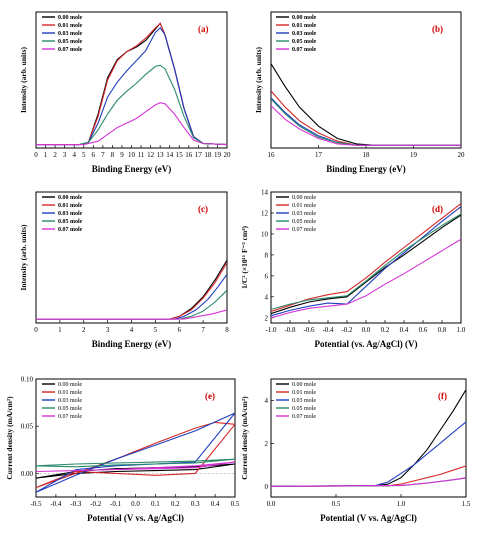  Describe the element at coordinates (437, 29) in the screenshot. I see `panel-label: (b)` at that location.